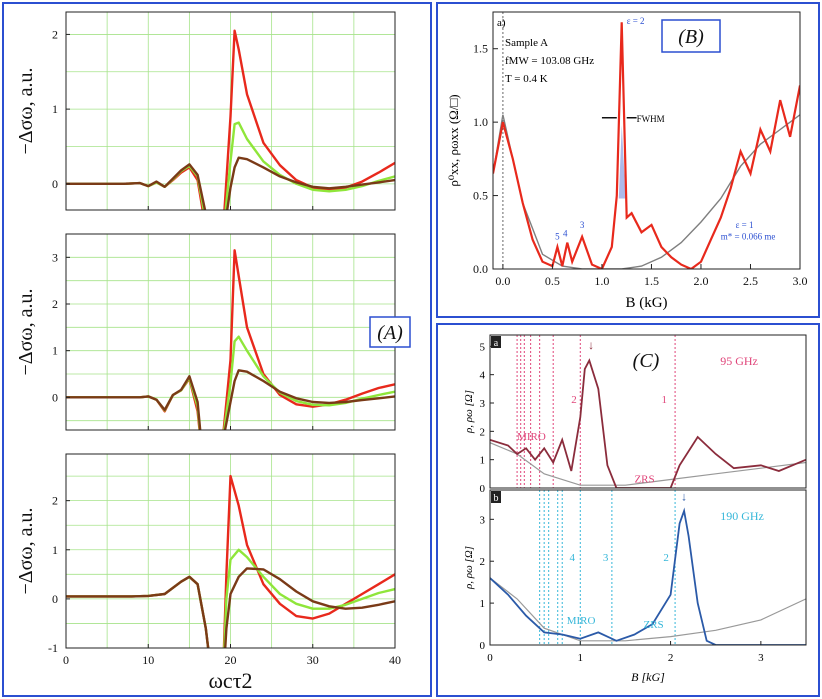 The width and height of the screenshot is (822, 699). Describe the element at coordinates (572, 558) in the screenshot. I see `order-4-label: 4` at that location.